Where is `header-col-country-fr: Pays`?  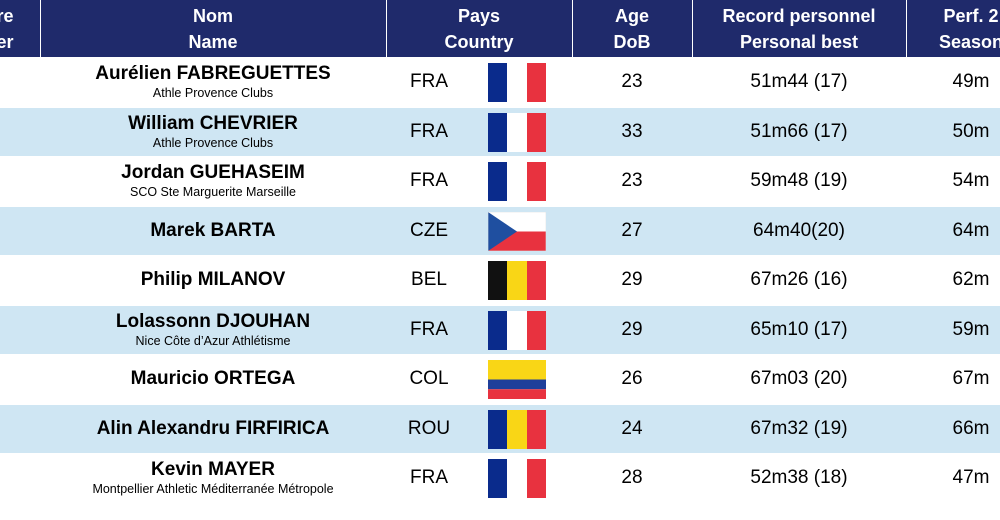 header-col-country-fr: Pays is located at coordinates (479, 15).